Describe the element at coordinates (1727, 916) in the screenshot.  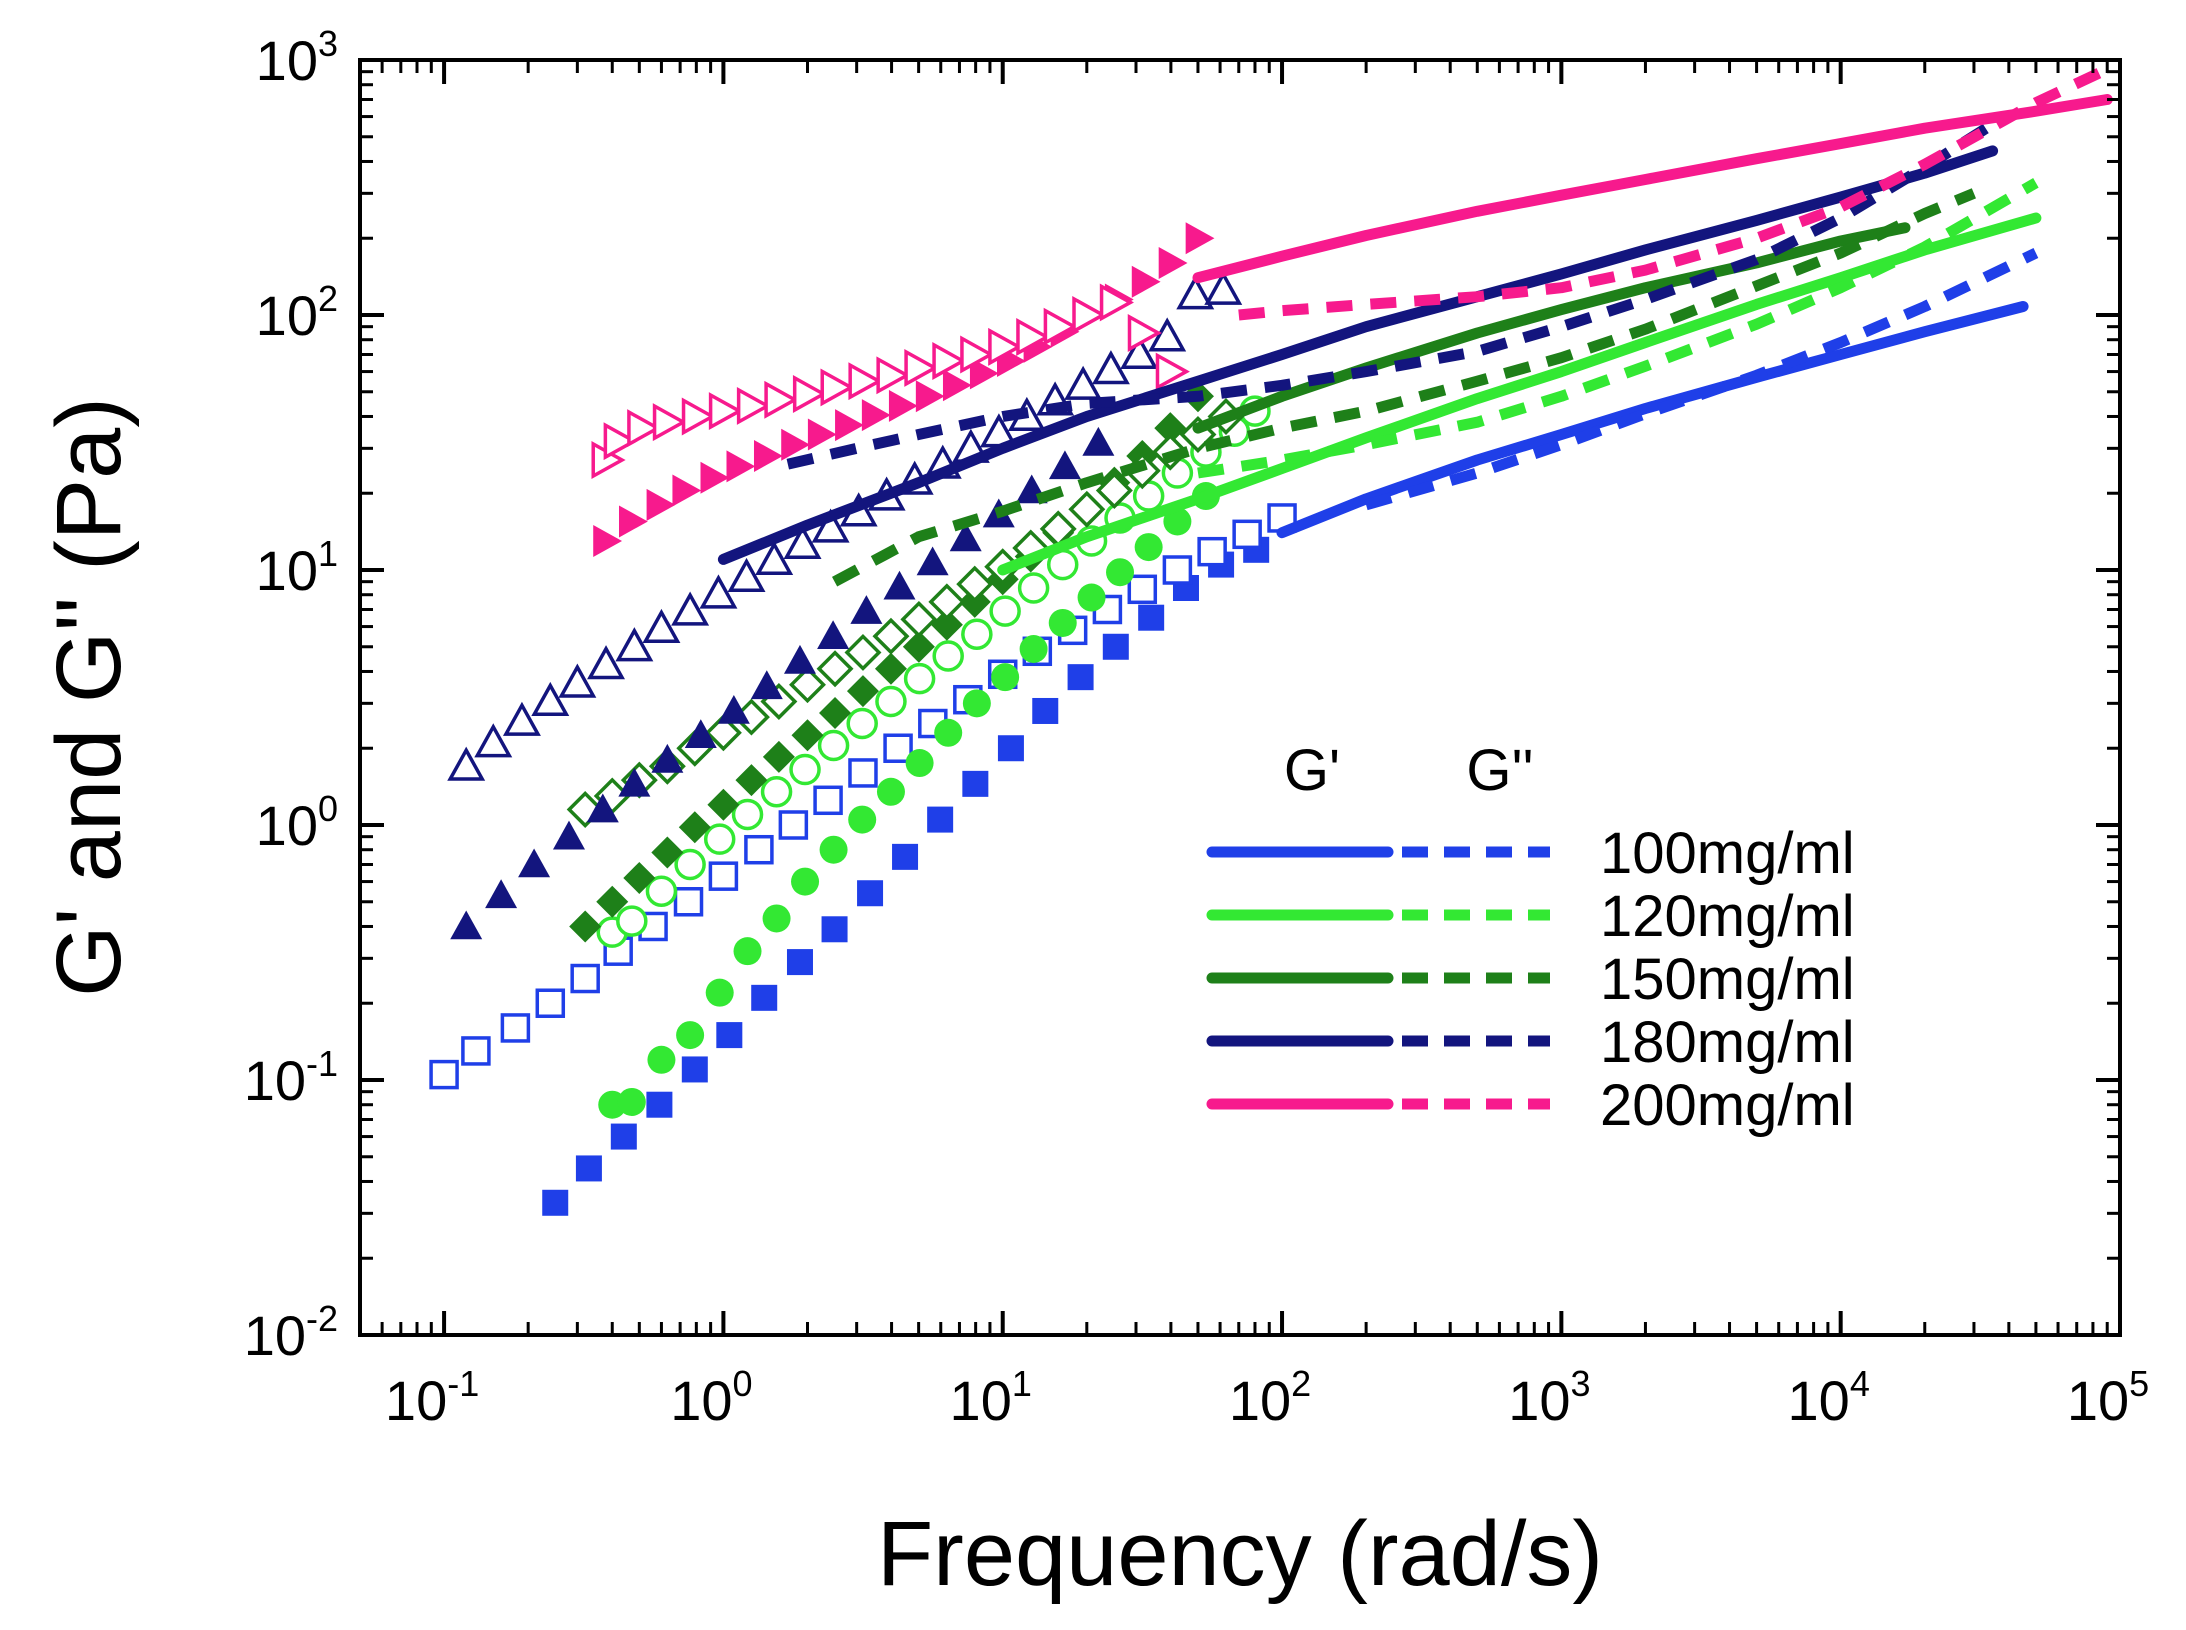
I see `legend-label-120mg-ml: 120mg/ml` at that location.